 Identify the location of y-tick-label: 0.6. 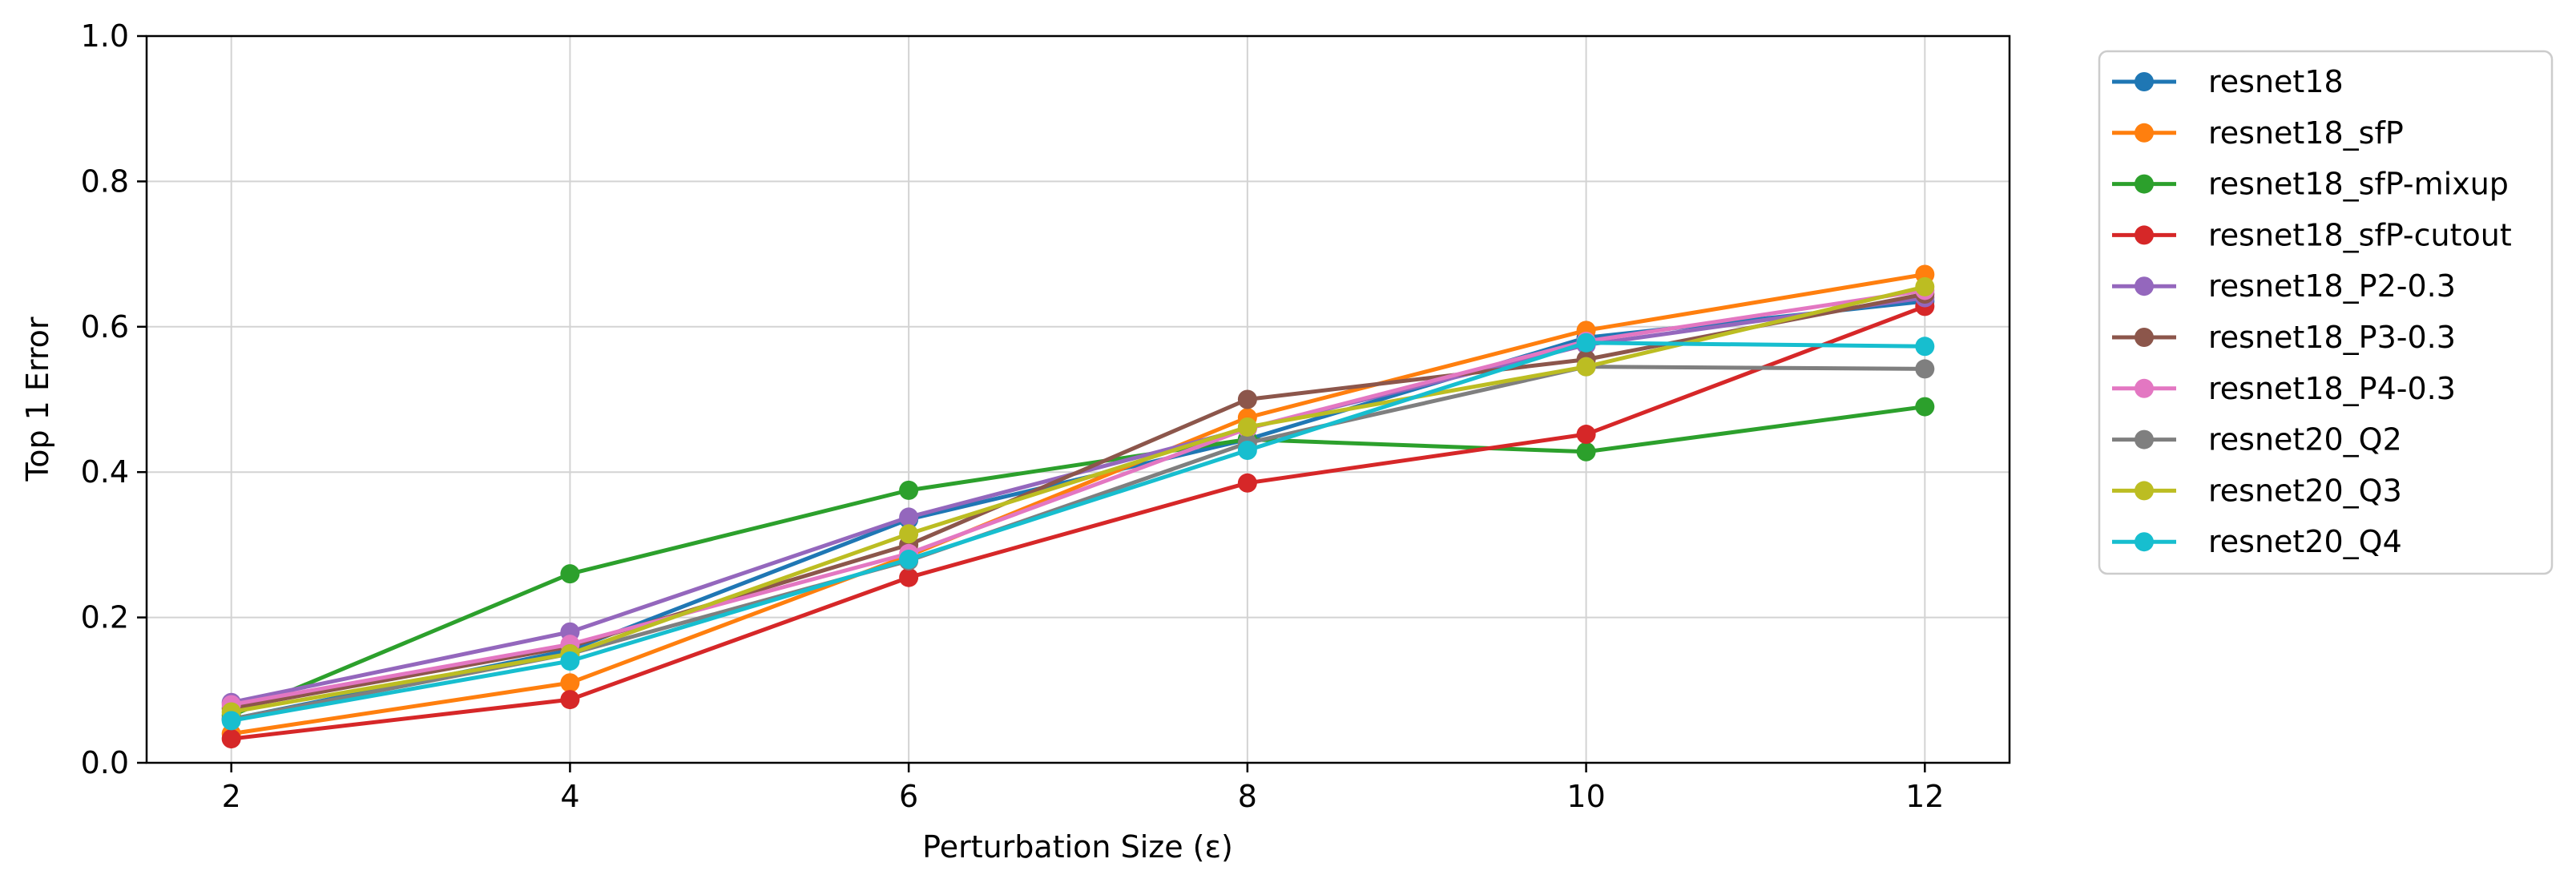
(105, 327).